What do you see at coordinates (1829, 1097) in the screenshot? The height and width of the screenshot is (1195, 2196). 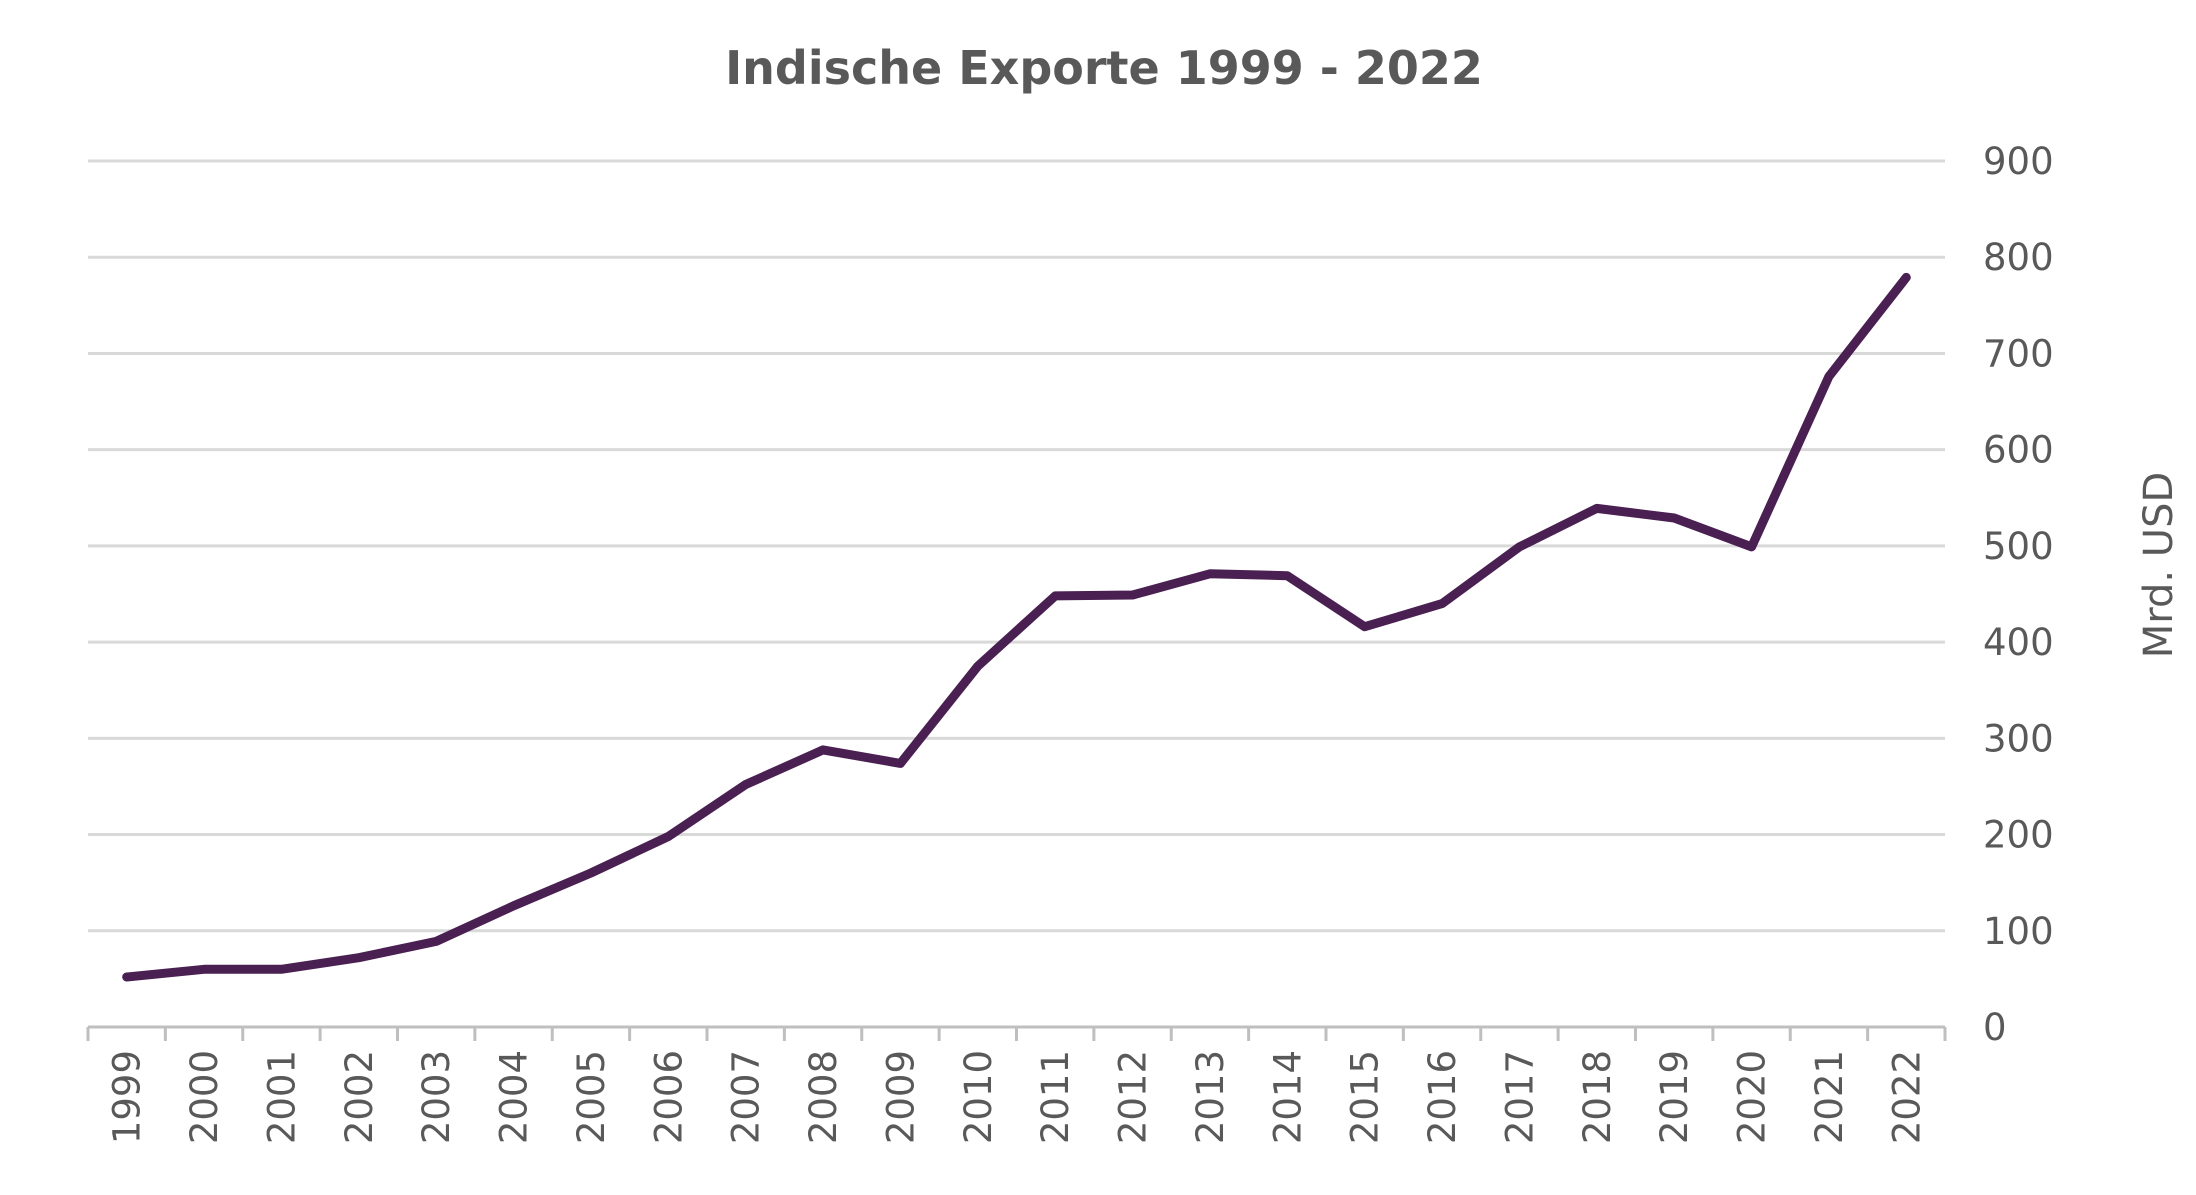 I see `x-tick-label: 2021` at bounding box center [1829, 1097].